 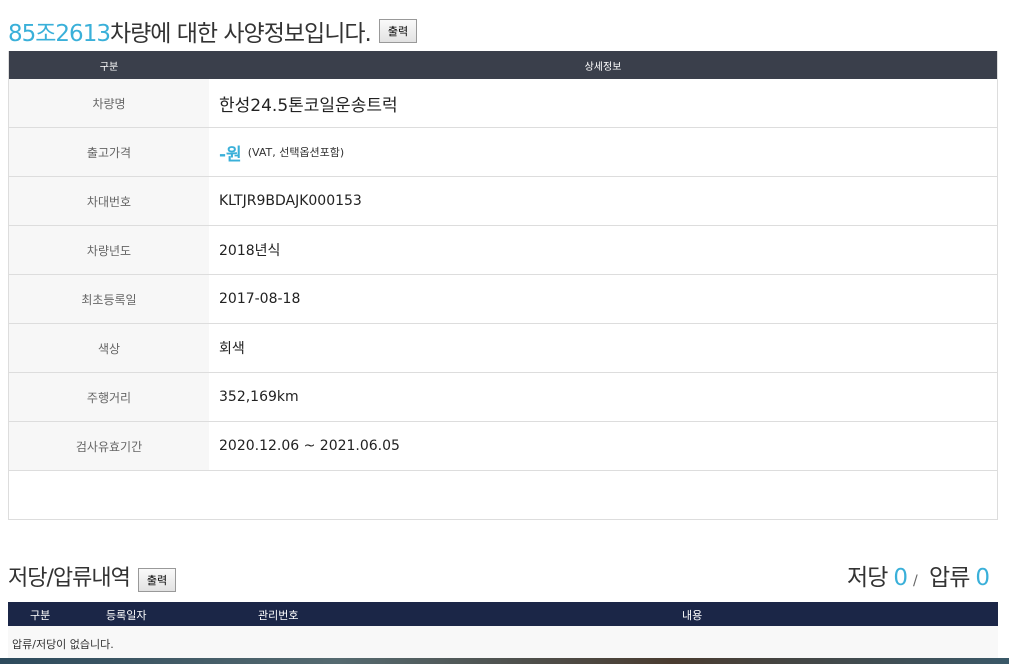 I want to click on print-lien-button: 출력, so click(x=157, y=580).